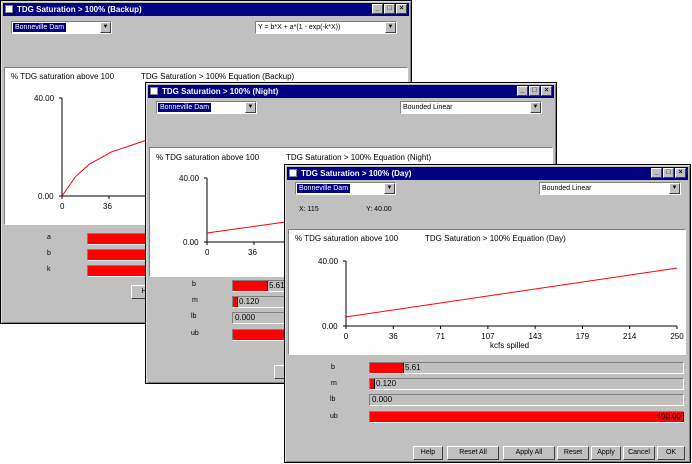 The height and width of the screenshot is (464, 692). What do you see at coordinates (428, 453) in the screenshot?
I see `help-button: Help` at bounding box center [428, 453].